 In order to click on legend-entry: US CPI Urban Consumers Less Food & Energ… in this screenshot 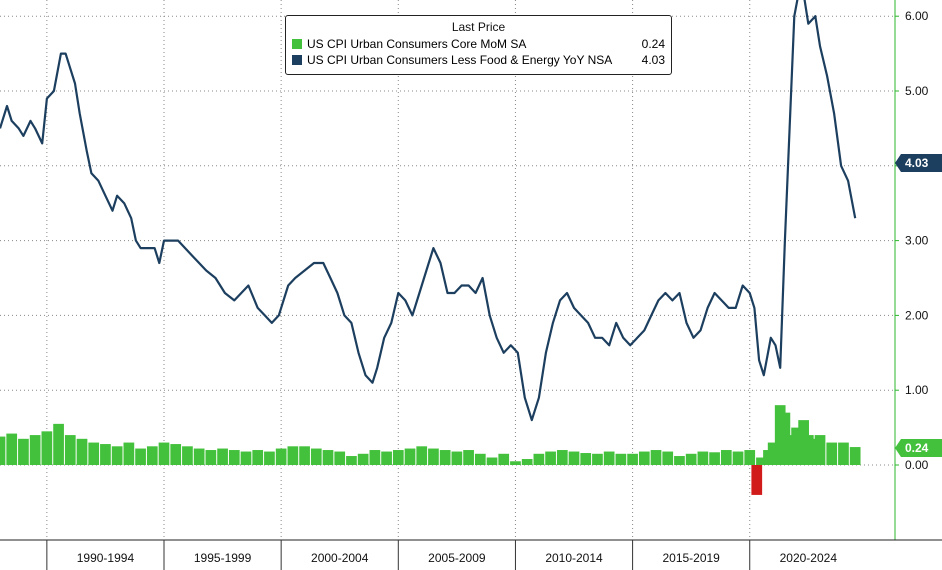, I will do `click(478, 60)`.